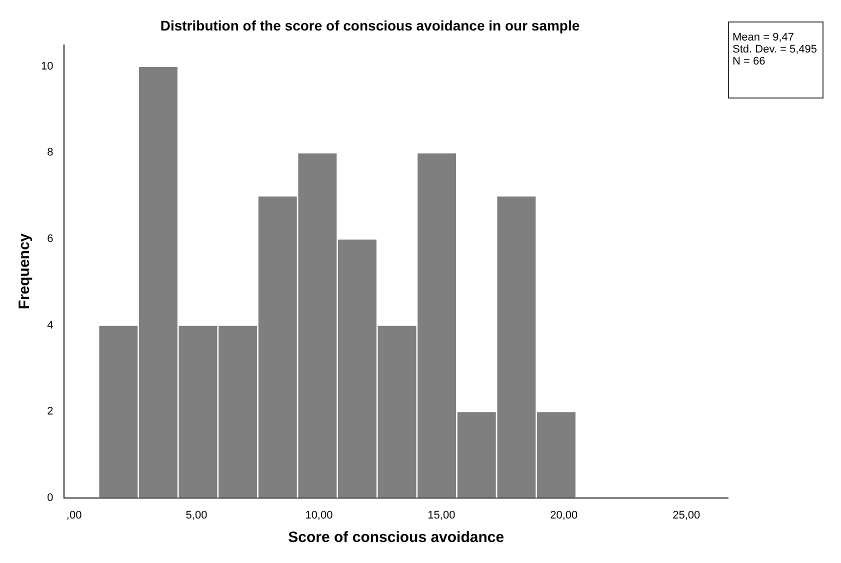 The image size is (841, 563). Describe the element at coordinates (50, 152) in the screenshot. I see `y-tick-label: 8` at that location.